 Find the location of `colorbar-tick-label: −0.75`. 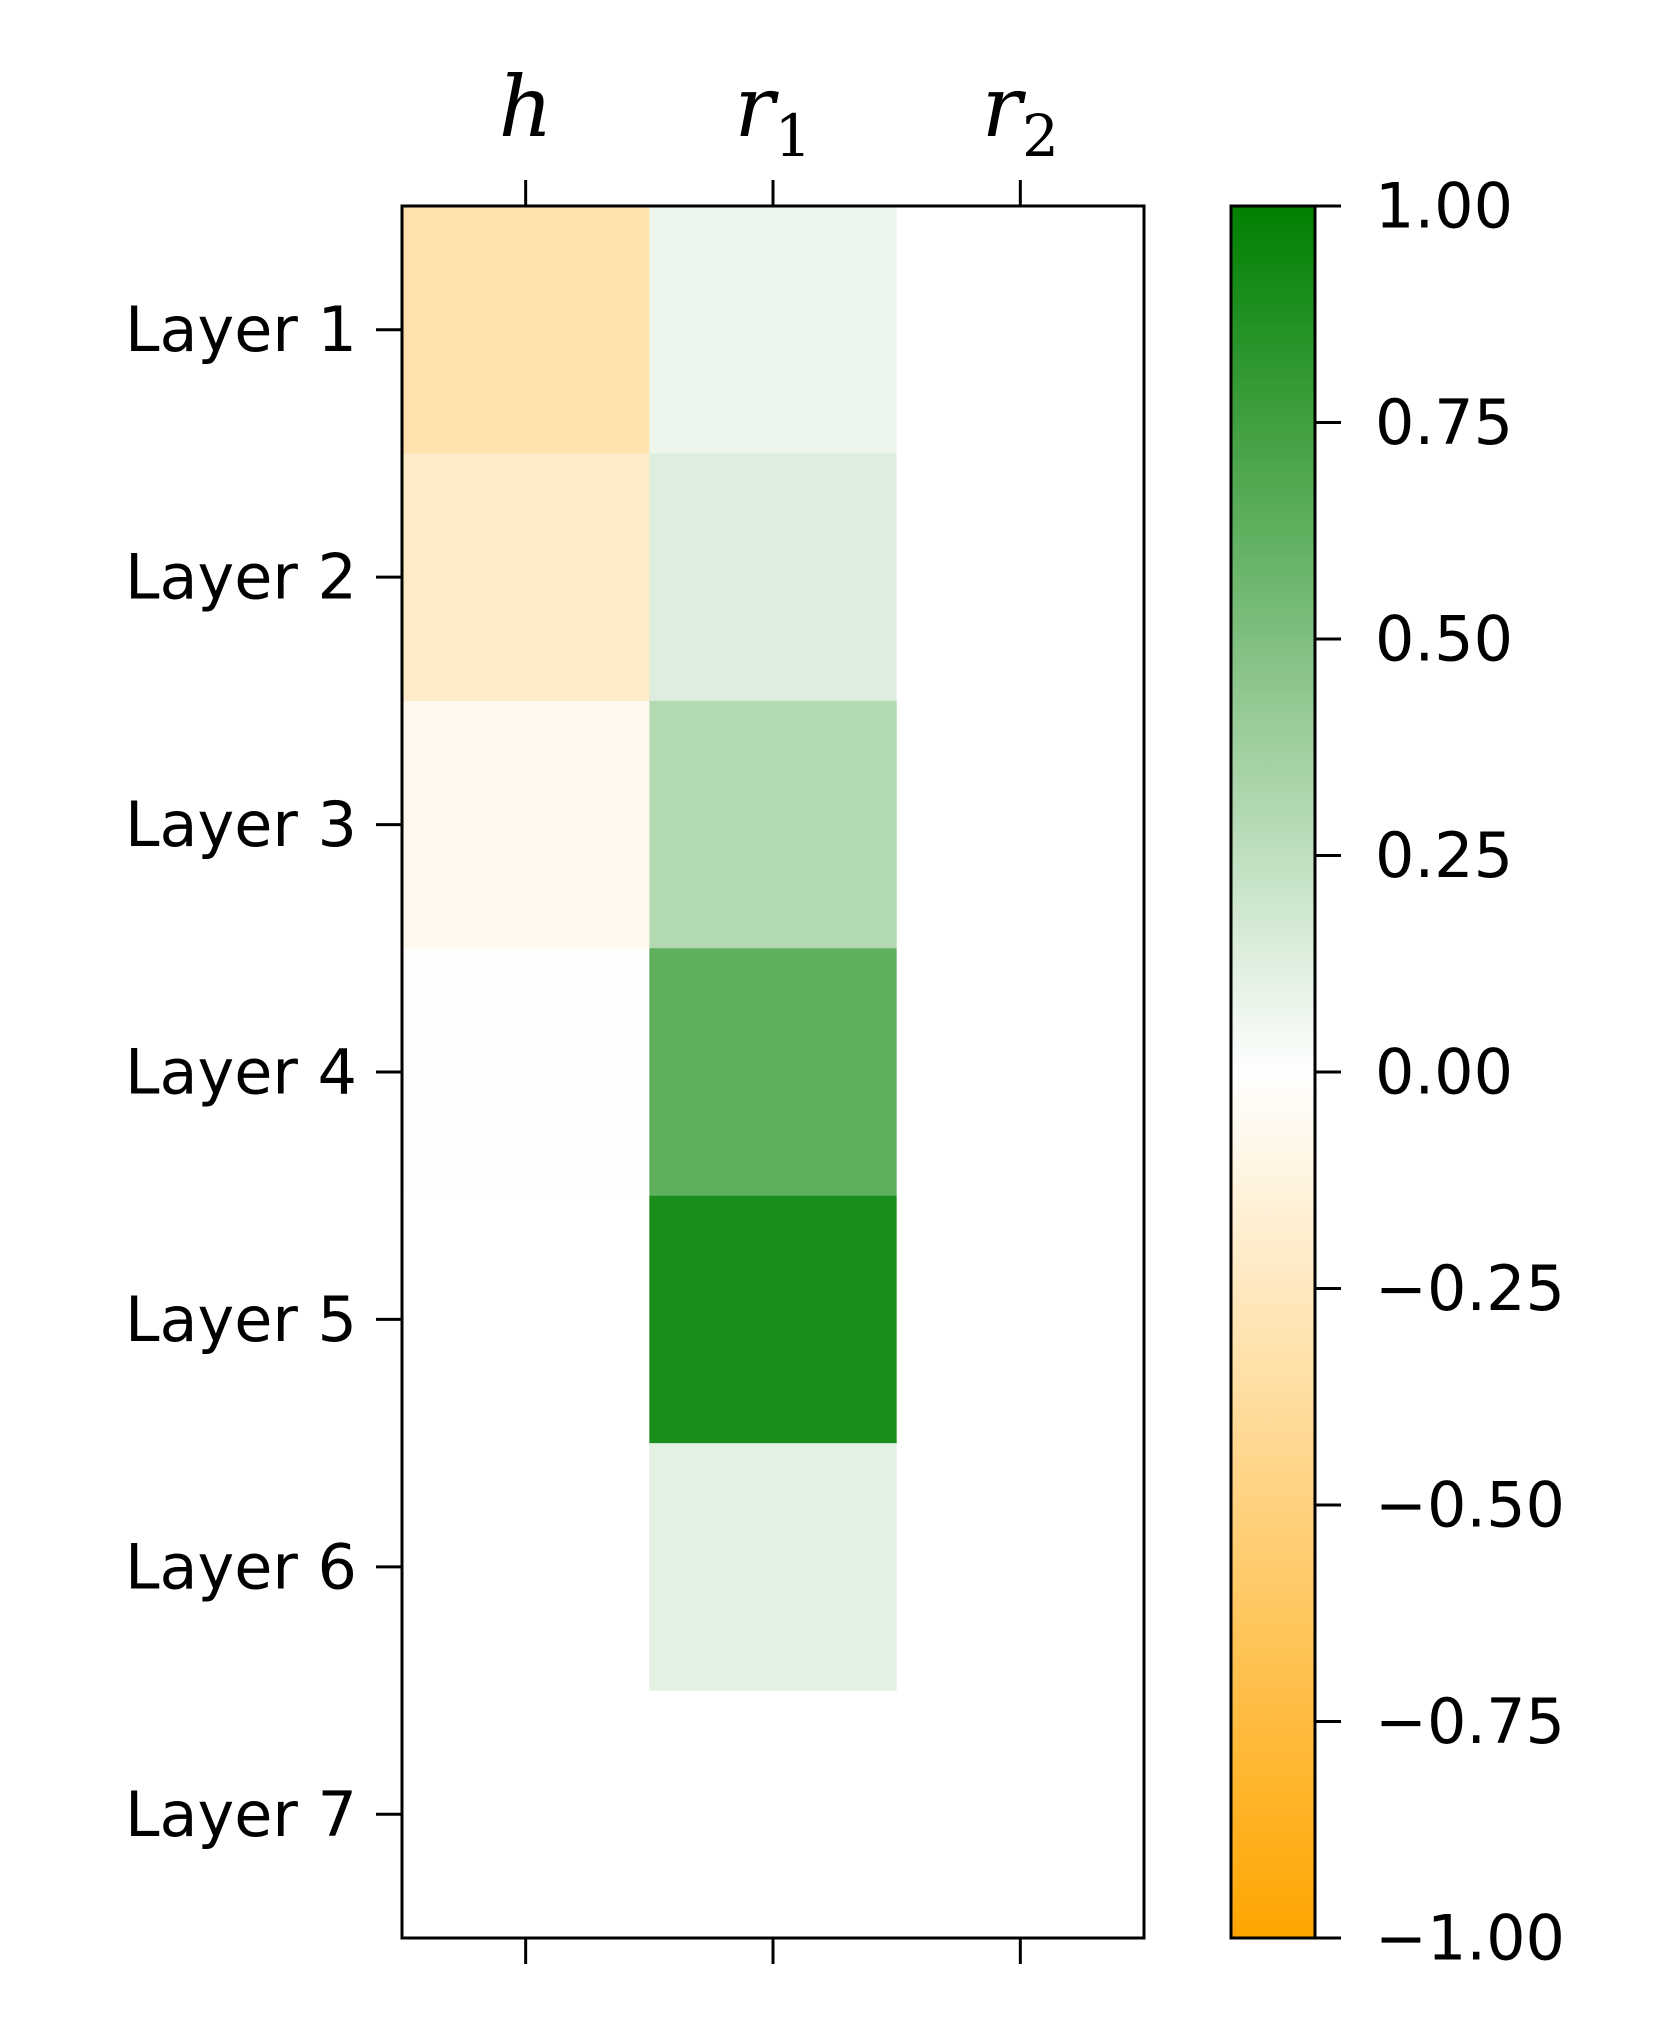

colorbar-tick-label: −0.75 is located at coordinates (1470, 1721).